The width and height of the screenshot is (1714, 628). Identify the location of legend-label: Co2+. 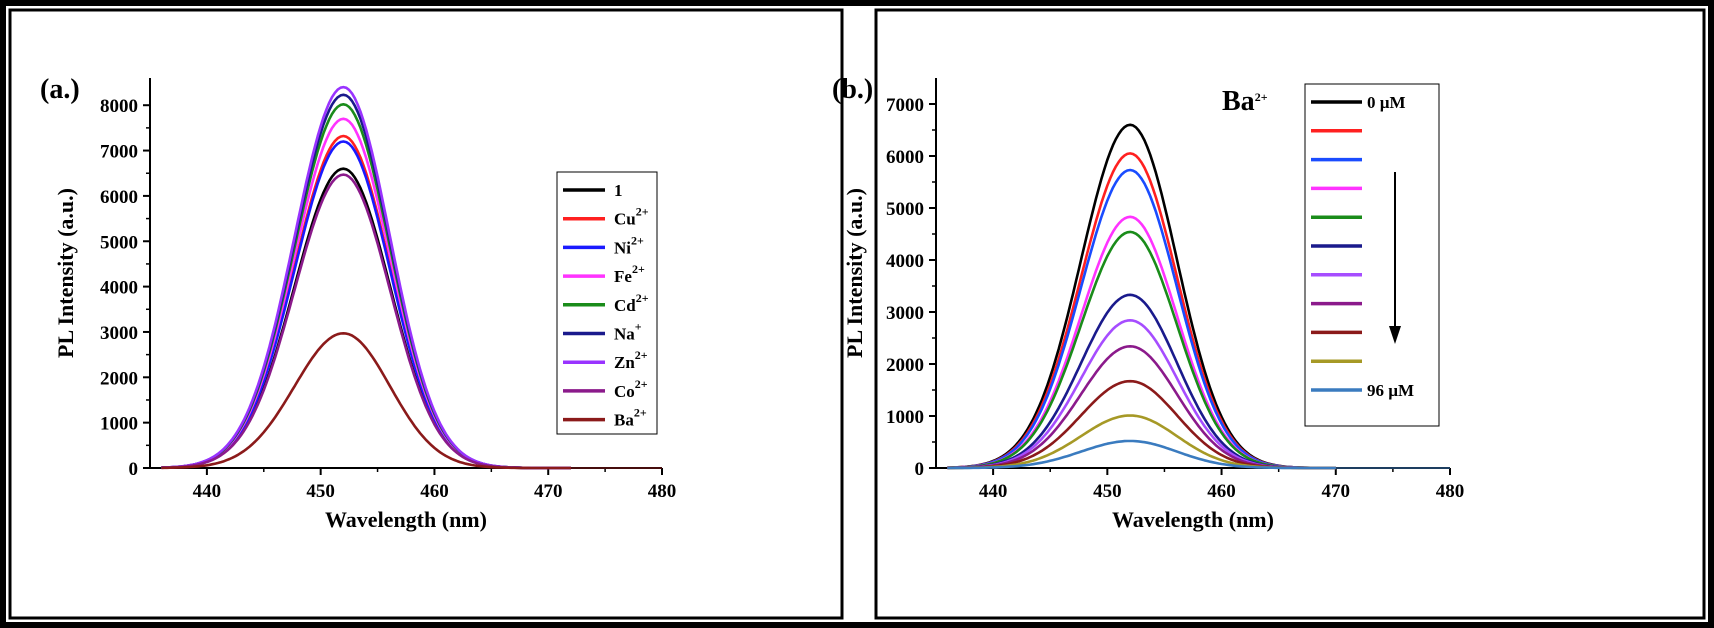
(631, 389).